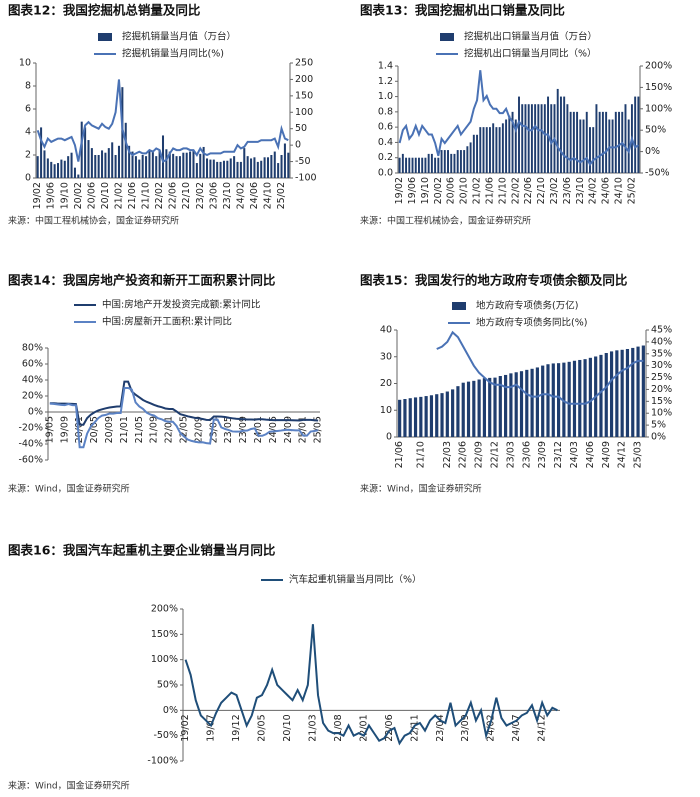  I want to click on chart-title: 图表14：我国房地产投资和新开工面积累计同比, so click(142, 280).